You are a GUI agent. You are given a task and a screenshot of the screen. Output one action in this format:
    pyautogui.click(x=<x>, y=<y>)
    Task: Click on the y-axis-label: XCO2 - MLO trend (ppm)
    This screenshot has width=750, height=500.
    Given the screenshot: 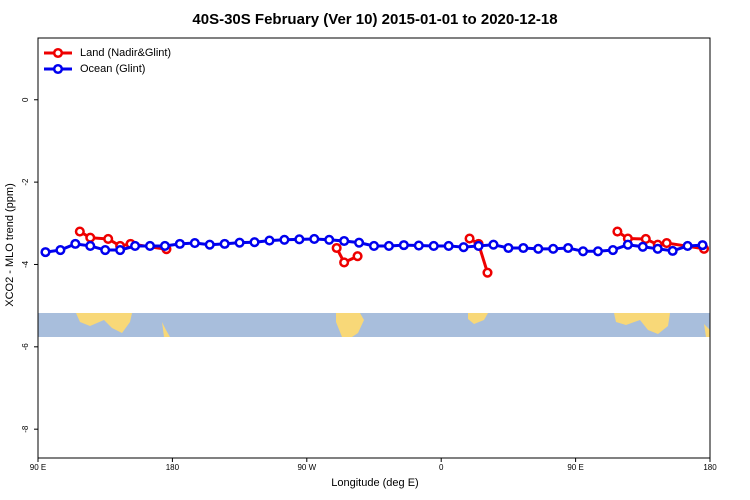 What is the action you would take?
    pyautogui.click(x=10, y=244)
    